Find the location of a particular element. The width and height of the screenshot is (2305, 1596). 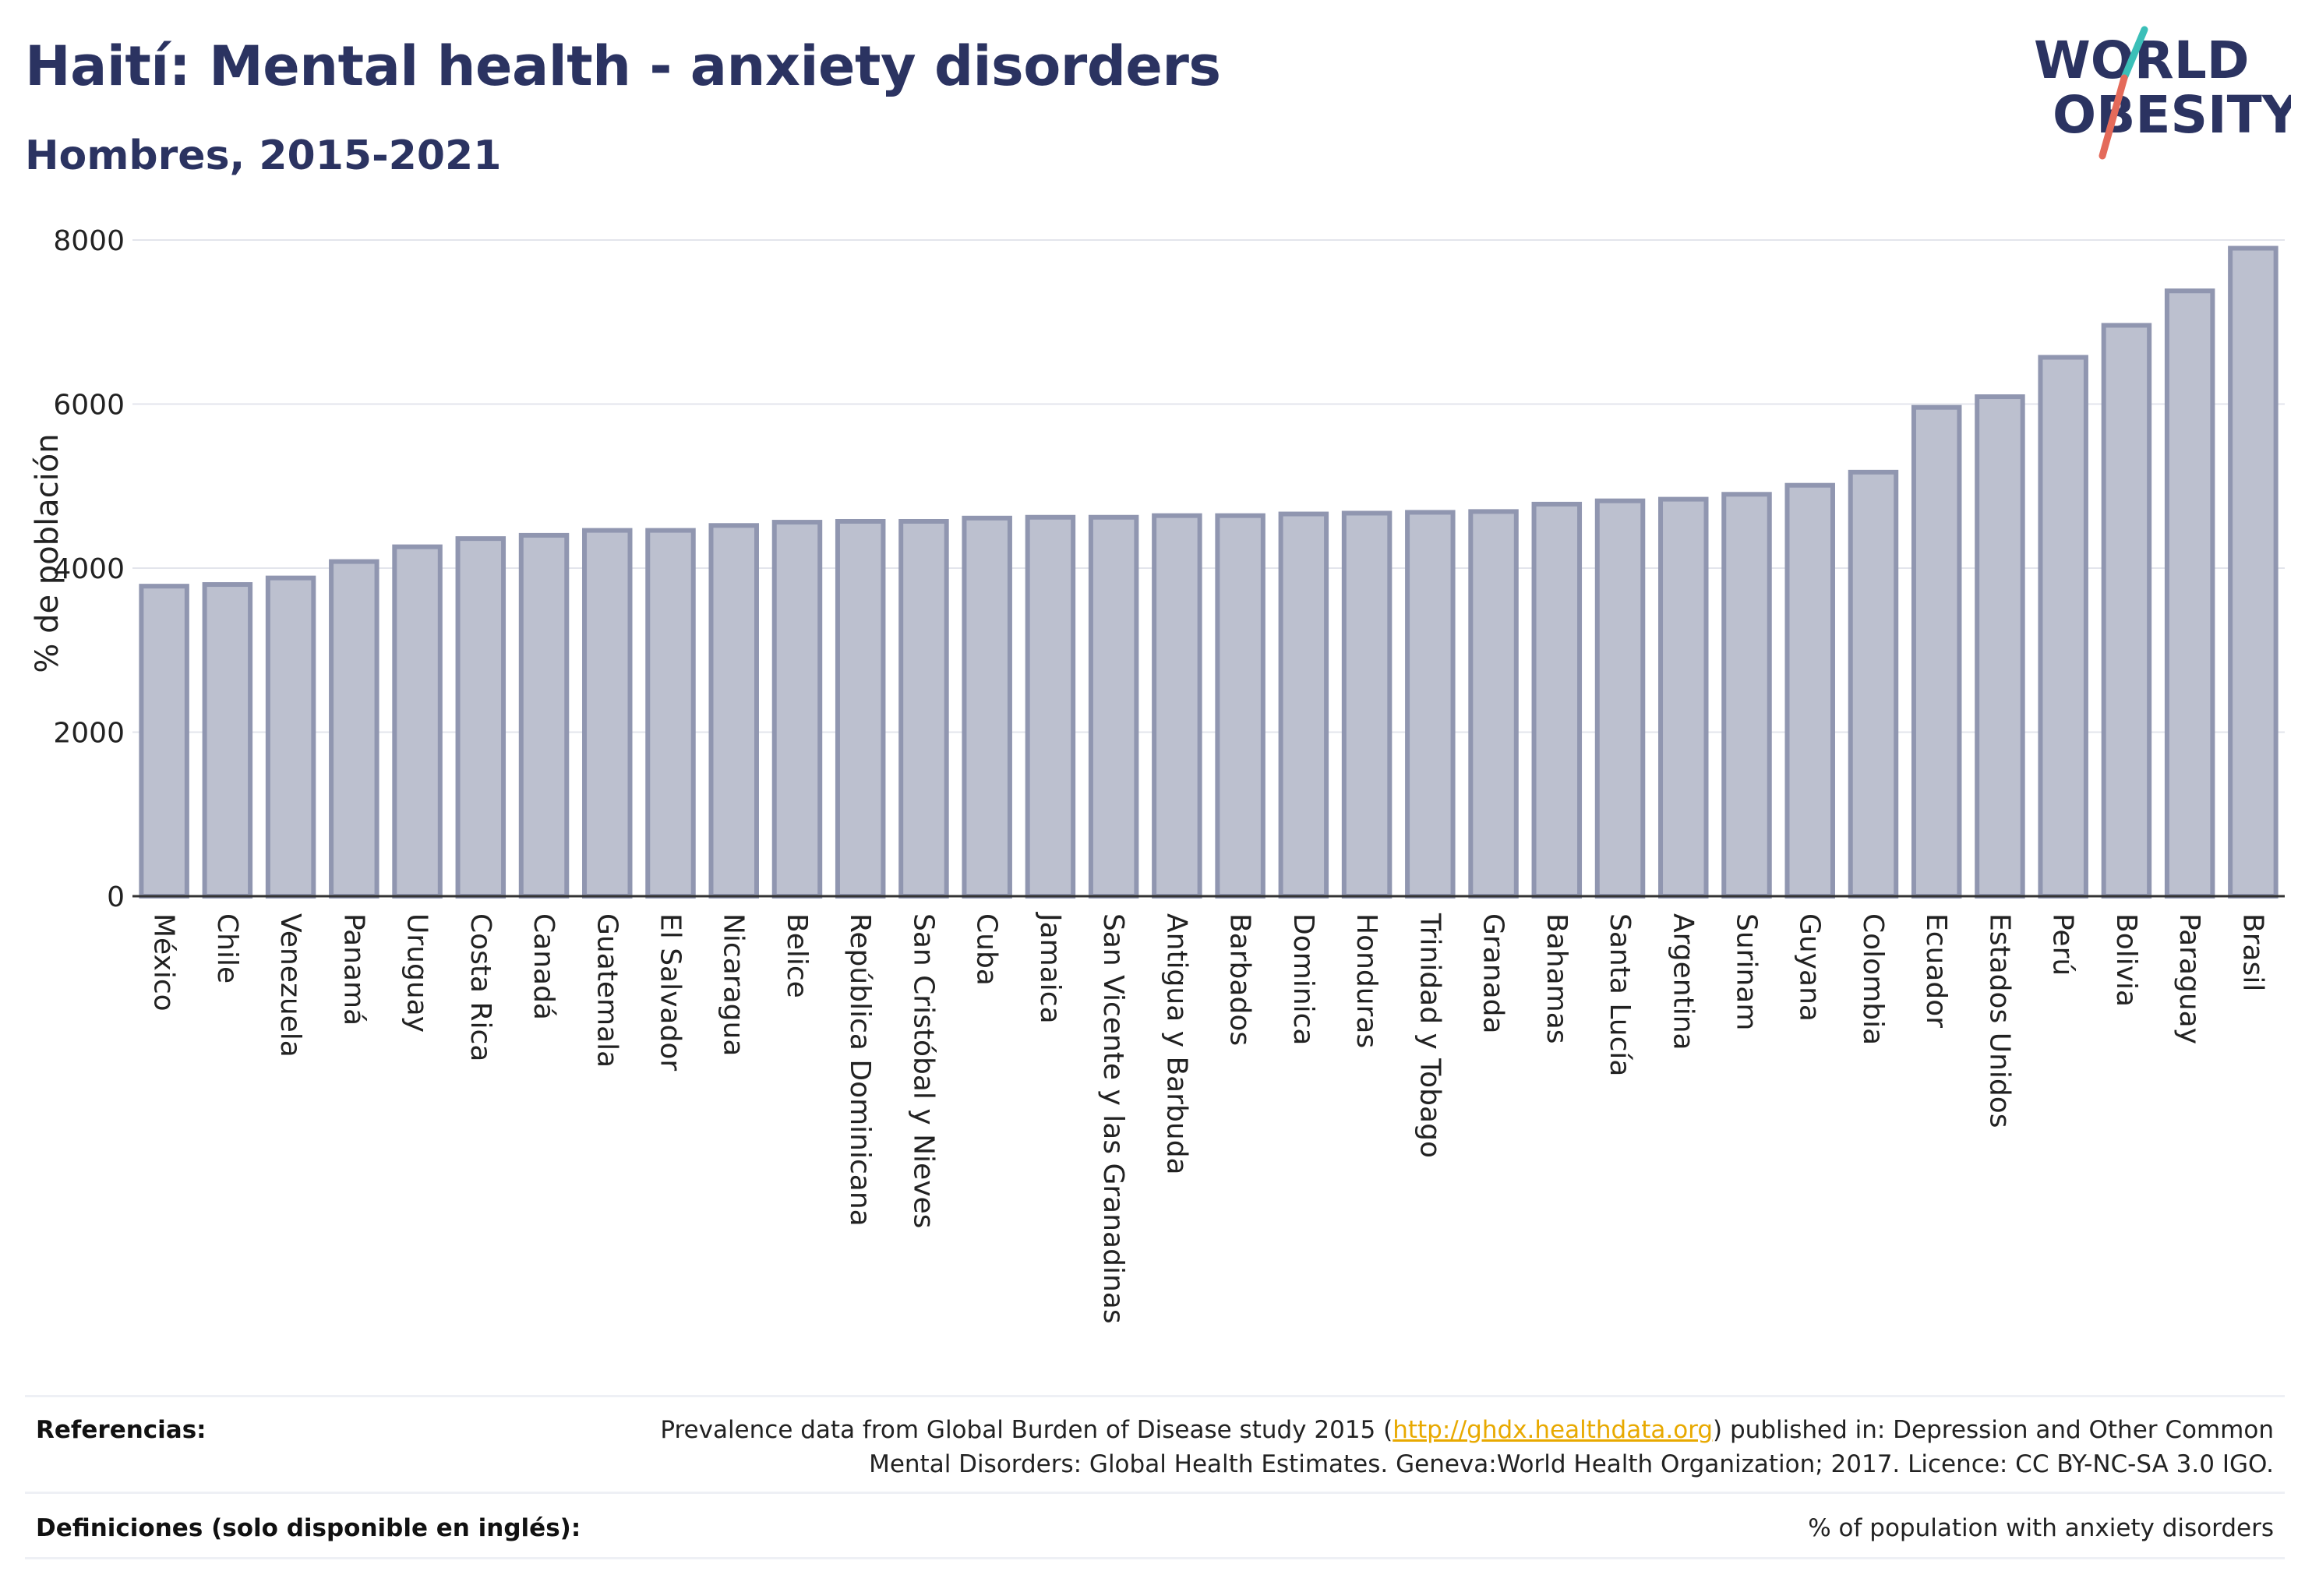

x-tick-label: El Salvador is located at coordinates (671, 992).